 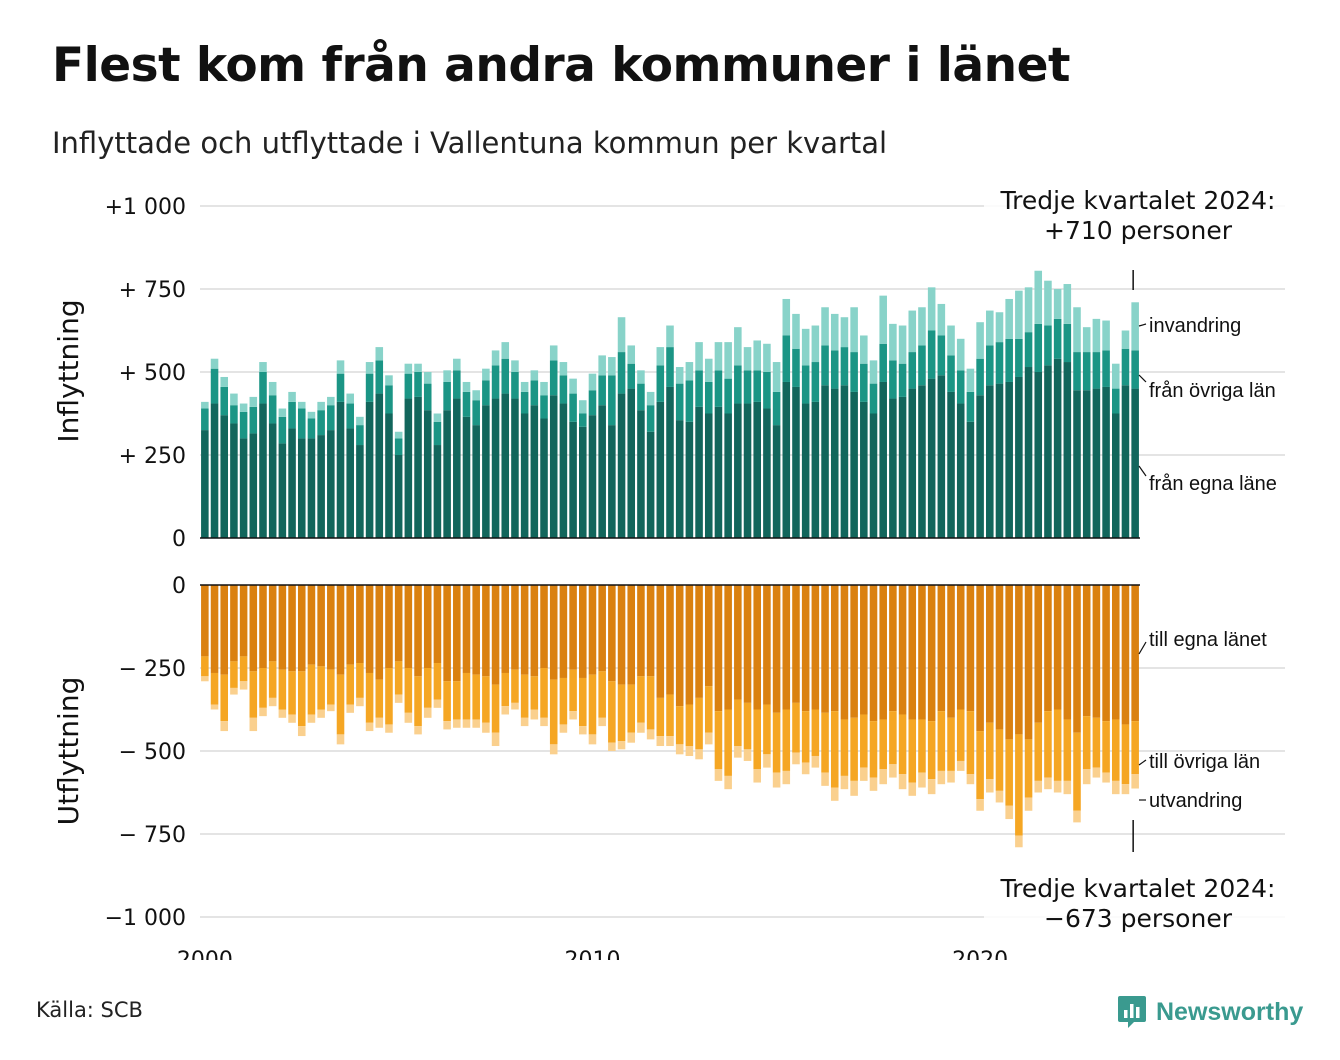 What do you see at coordinates (89, 1010) in the screenshot?
I see `source-note: Källa: SCB` at bounding box center [89, 1010].